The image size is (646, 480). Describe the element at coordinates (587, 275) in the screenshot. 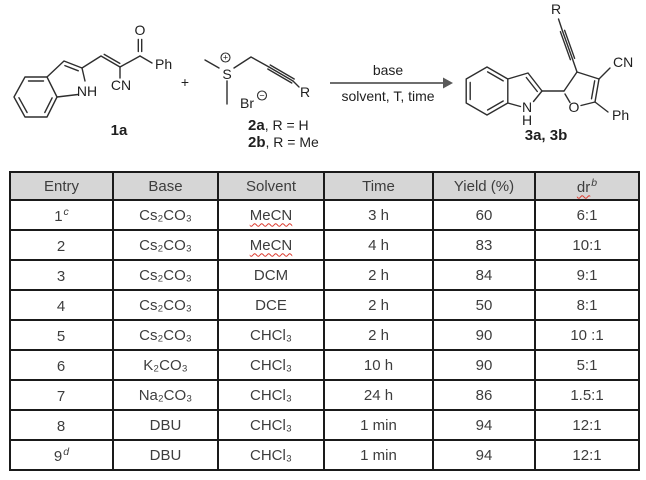

I see `dr-value: 9:1` at that location.